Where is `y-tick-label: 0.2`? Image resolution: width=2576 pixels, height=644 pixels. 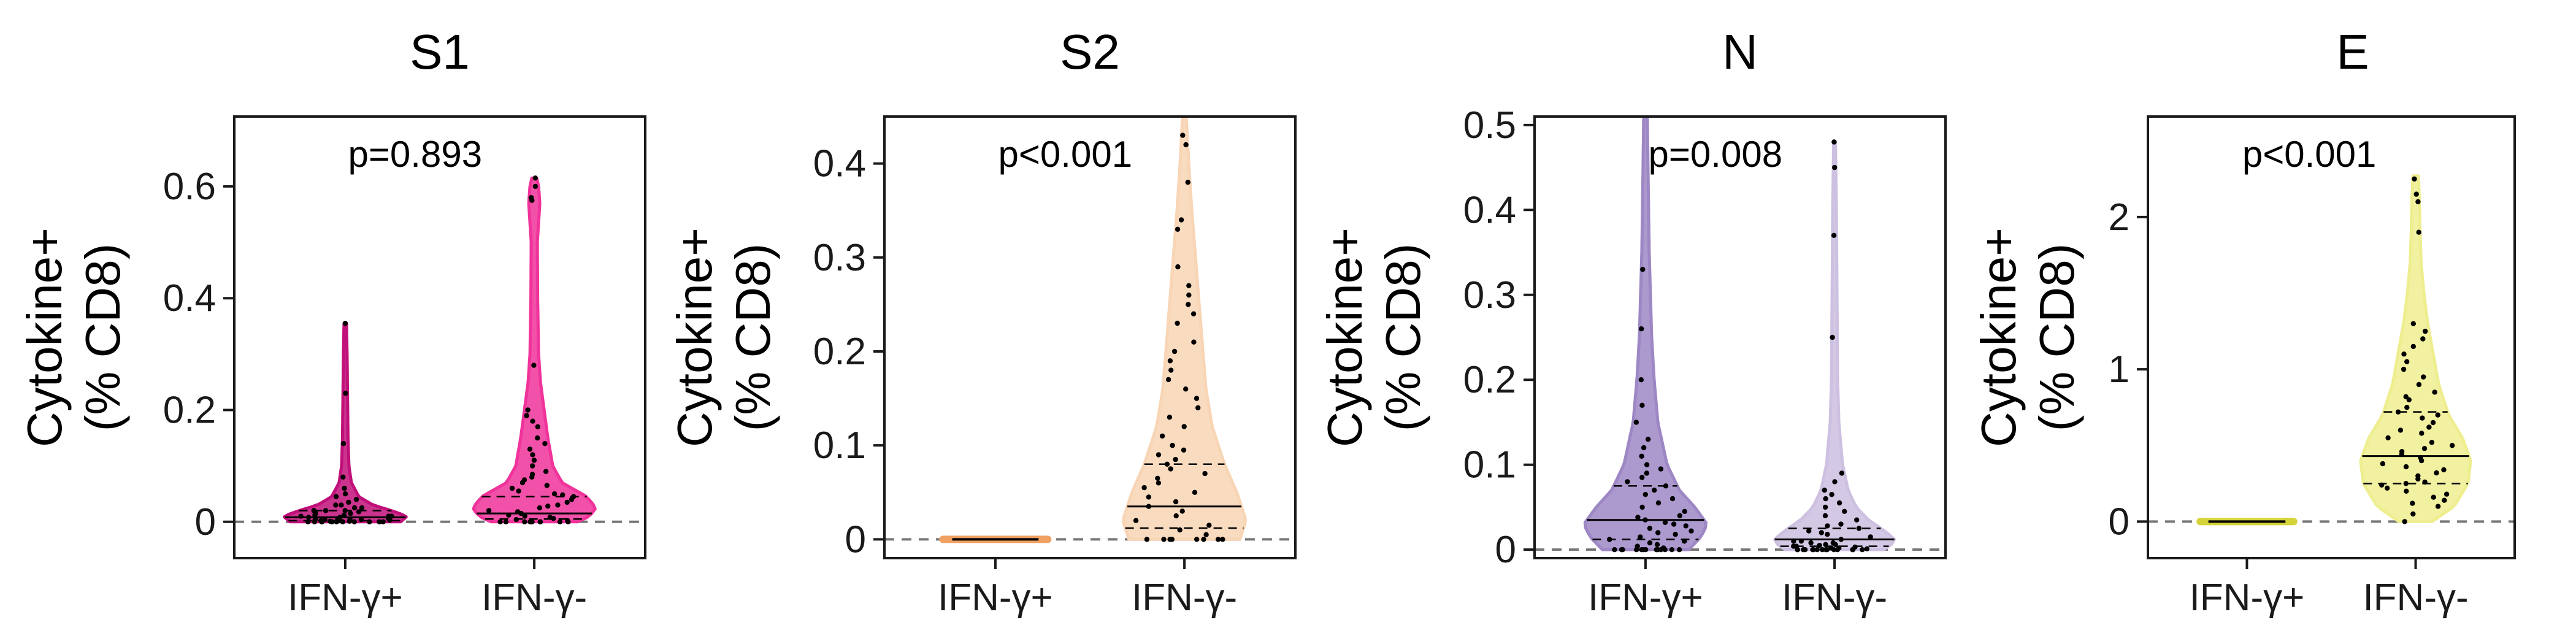 y-tick-label: 0.2 is located at coordinates (189, 410).